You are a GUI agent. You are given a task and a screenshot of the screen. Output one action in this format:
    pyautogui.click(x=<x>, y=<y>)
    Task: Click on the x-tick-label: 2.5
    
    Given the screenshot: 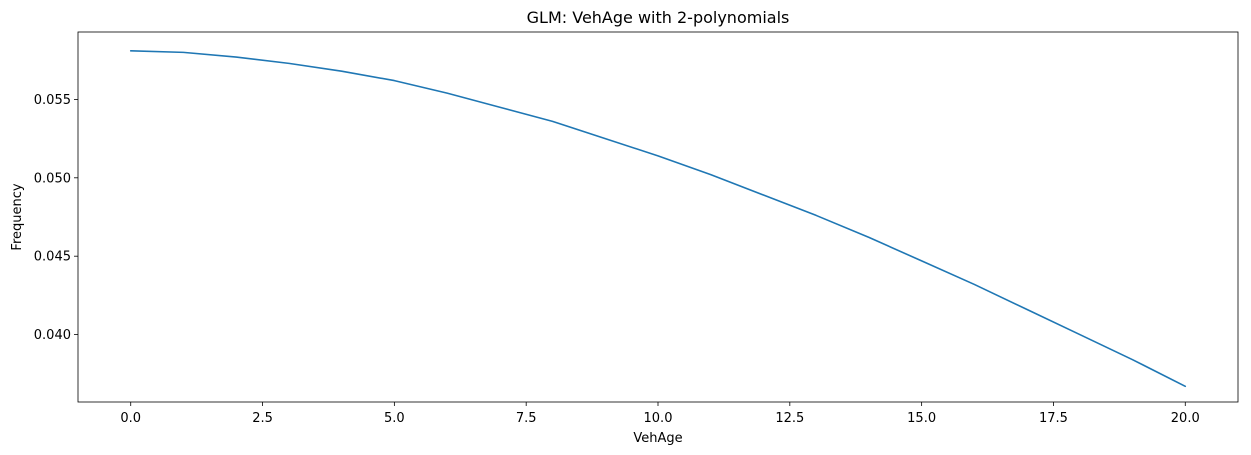 What is the action you would take?
    pyautogui.click(x=262, y=418)
    